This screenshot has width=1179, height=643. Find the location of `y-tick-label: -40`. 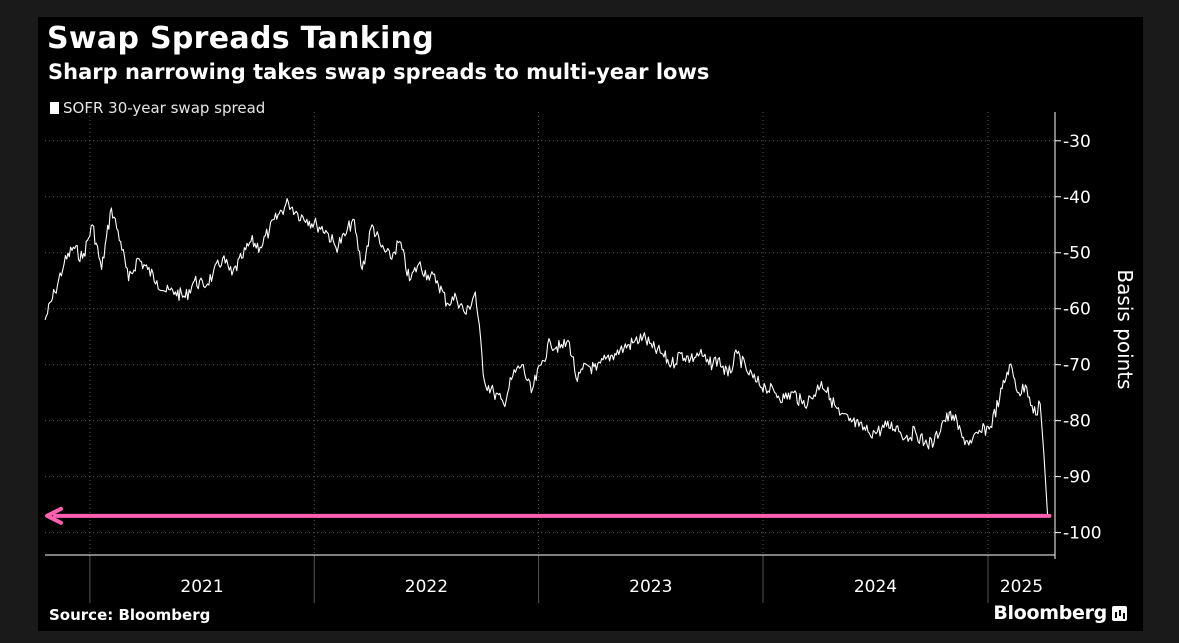

y-tick-label: -40 is located at coordinates (1077, 198).